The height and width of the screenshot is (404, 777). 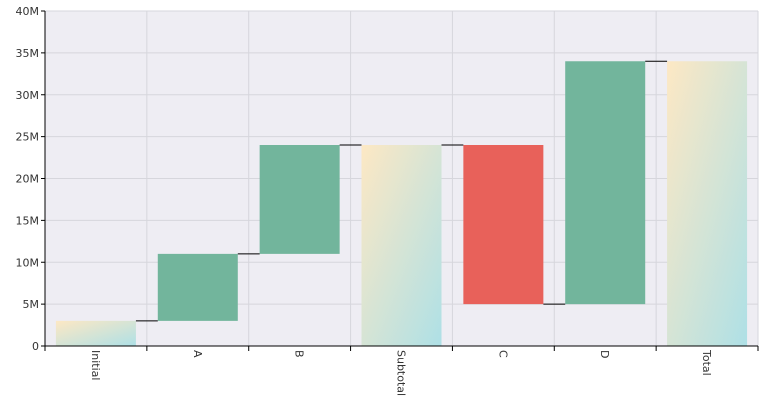 I want to click on bar-total, so click(x=707, y=203).